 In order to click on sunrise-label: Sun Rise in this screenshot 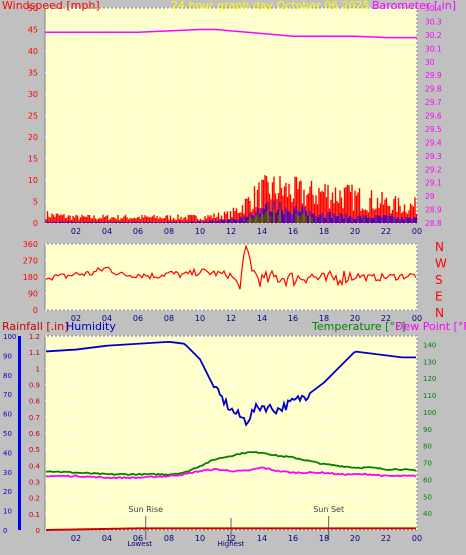, I will do `click(145, 509)`.